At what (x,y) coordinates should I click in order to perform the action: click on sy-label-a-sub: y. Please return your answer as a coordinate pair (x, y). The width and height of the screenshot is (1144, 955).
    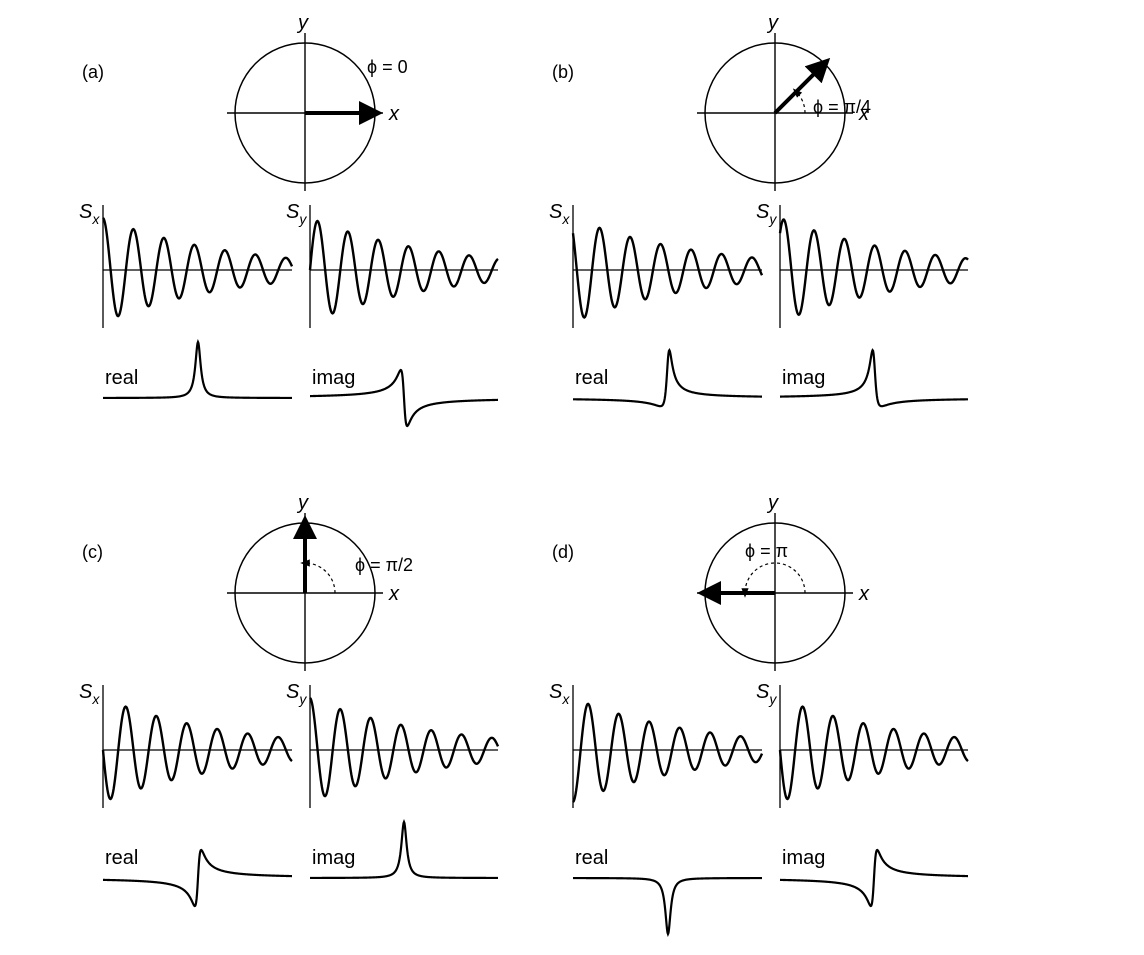
    Looking at the image, I should click on (302, 219).